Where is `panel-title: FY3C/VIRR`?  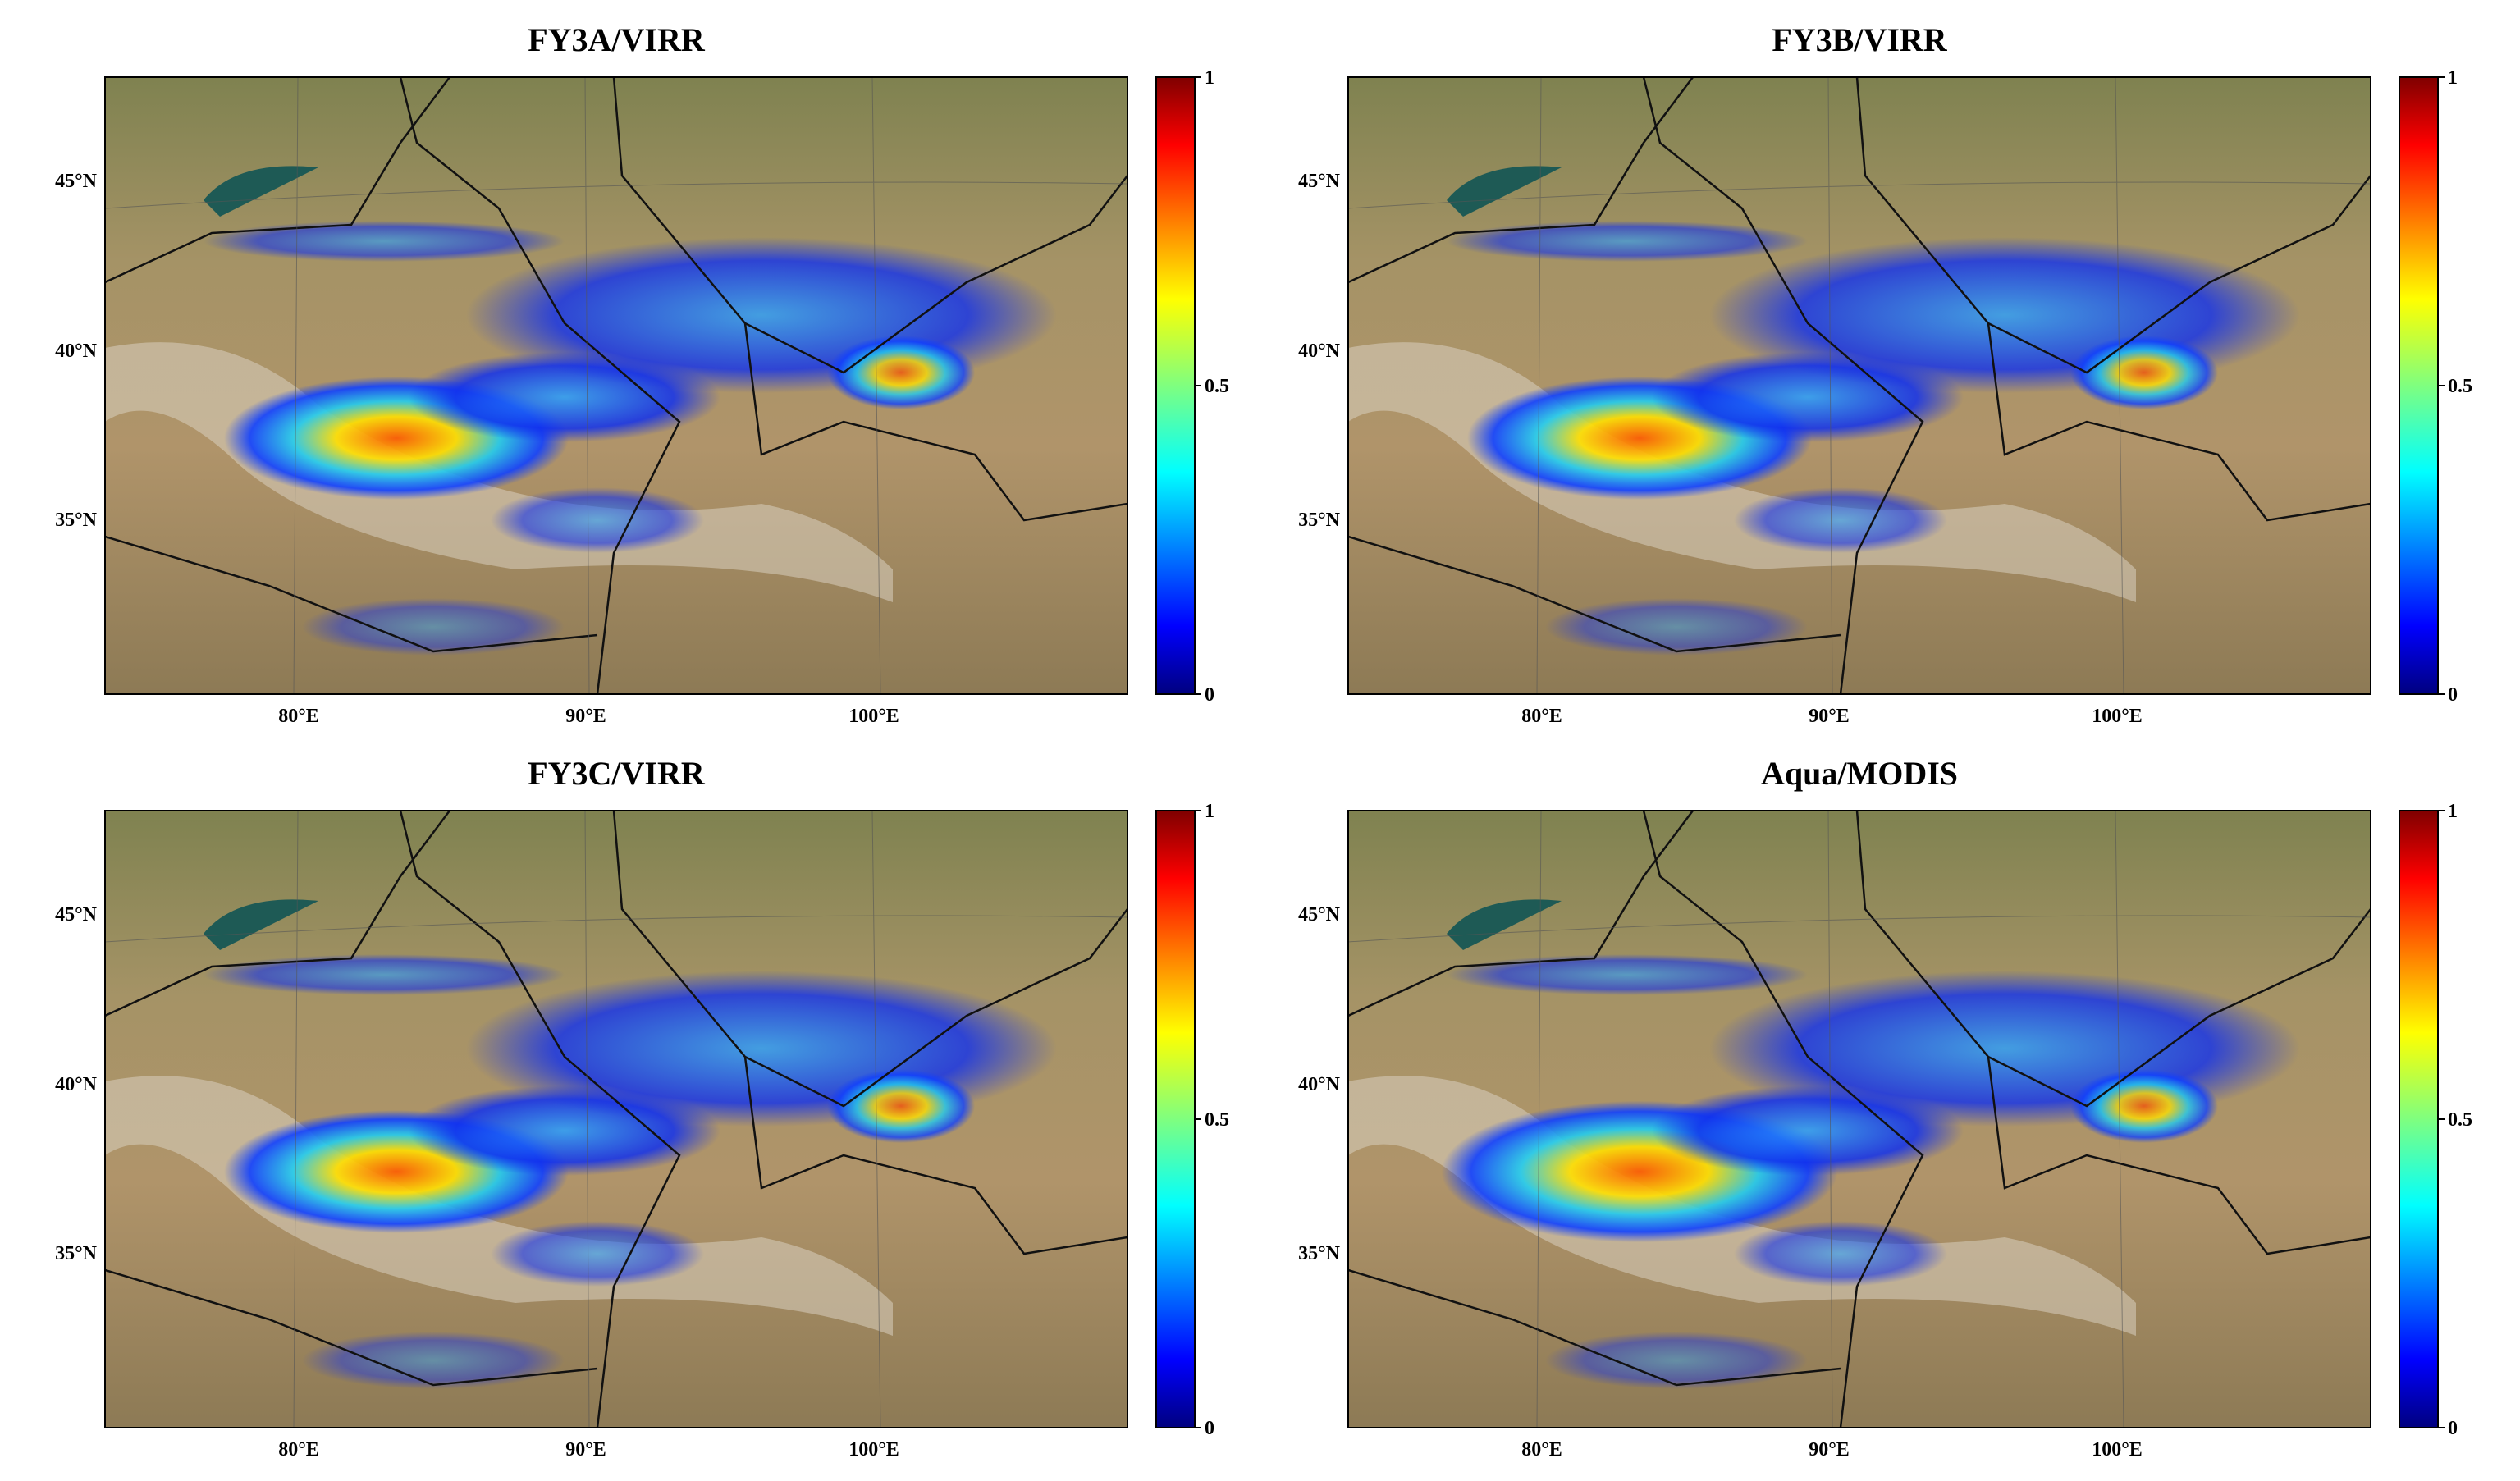
panel-title: FY3C/VIRR is located at coordinates (617, 774).